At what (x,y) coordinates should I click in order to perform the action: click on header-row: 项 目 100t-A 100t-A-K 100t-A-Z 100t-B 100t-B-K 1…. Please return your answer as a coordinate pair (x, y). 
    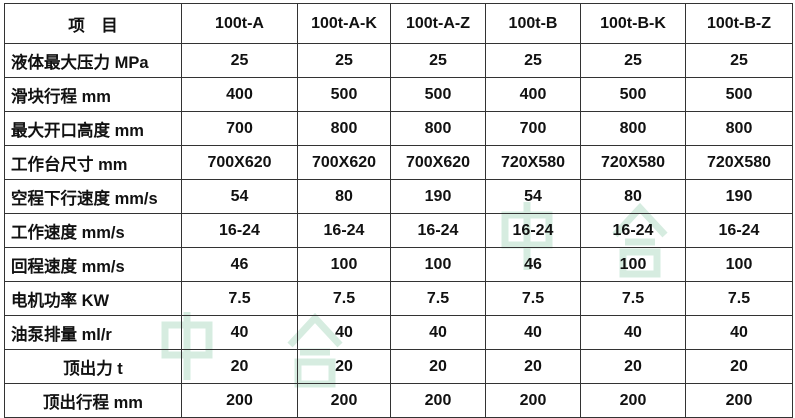
    Looking at the image, I should click on (398, 23).